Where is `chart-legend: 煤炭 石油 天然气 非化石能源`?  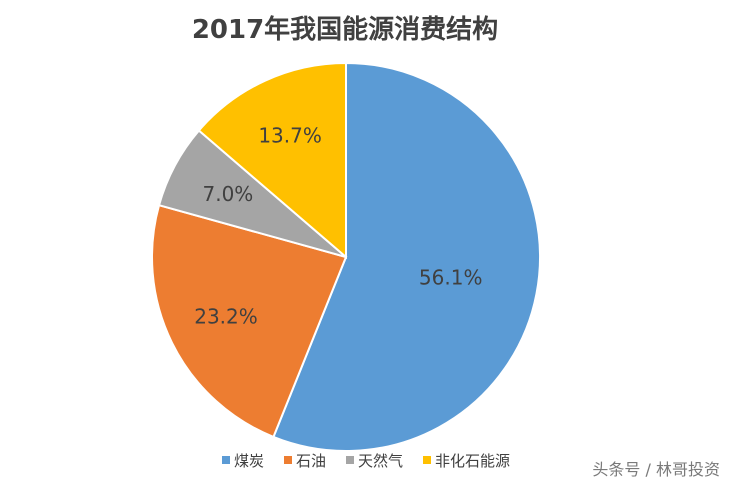 chart-legend: 煤炭 石油 天然气 非化石能源 is located at coordinates (366, 461).